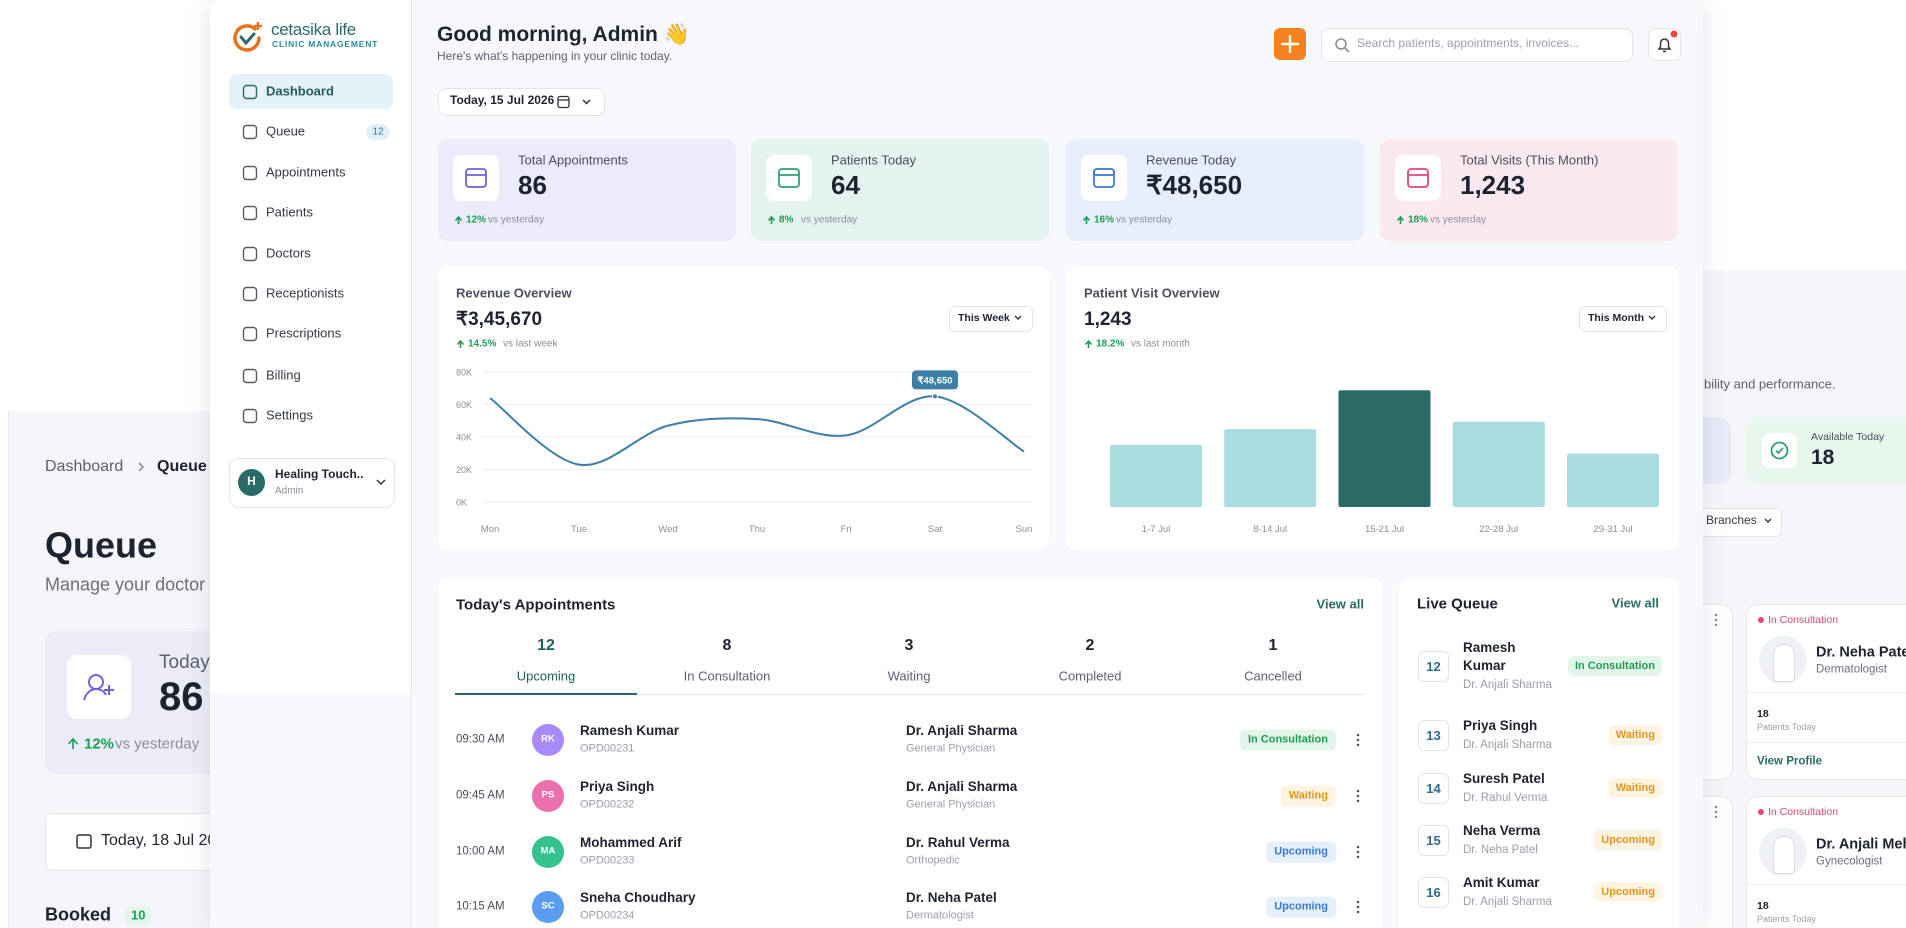  Describe the element at coordinates (727, 676) in the screenshot. I see `tab-label: In Consultation` at that location.